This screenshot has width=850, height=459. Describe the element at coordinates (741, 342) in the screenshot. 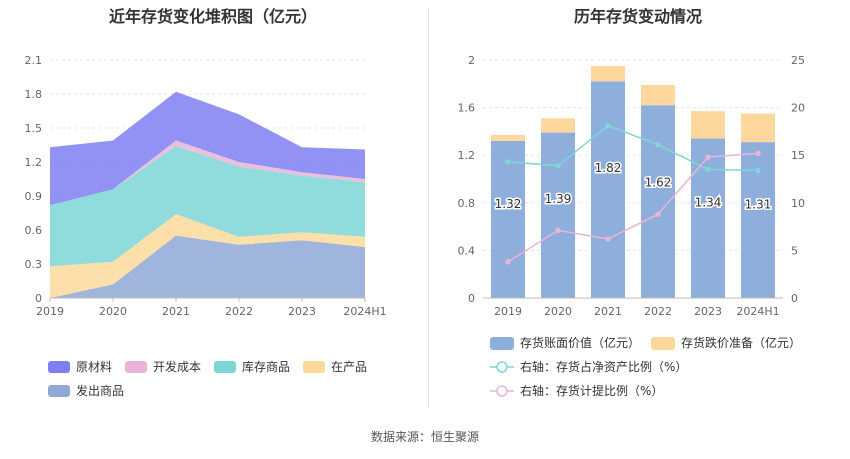

I see `legend-label: 存货跌价准备（亿元）` at that location.